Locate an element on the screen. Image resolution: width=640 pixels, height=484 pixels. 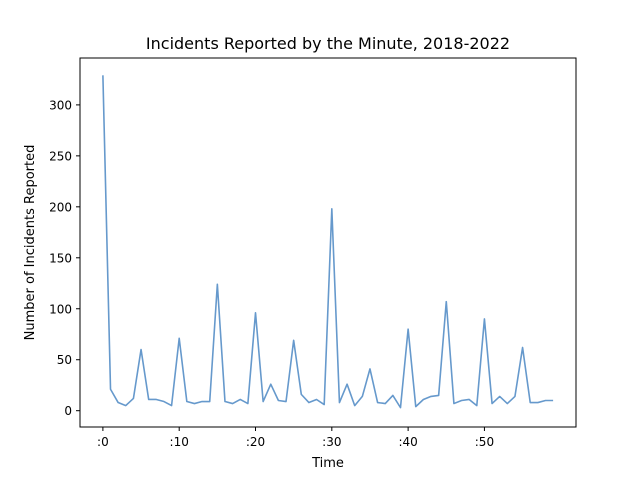
x-axis: :0 :10 :20 :30 :40 :50 is located at coordinates (295, 438).